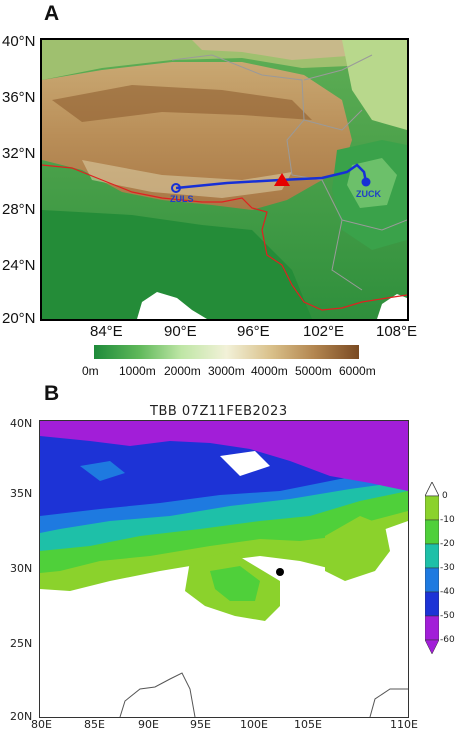 The image size is (457, 732). Describe the element at coordinates (90, 371) in the screenshot. I see `elevation-label-0m: 0m` at that location.